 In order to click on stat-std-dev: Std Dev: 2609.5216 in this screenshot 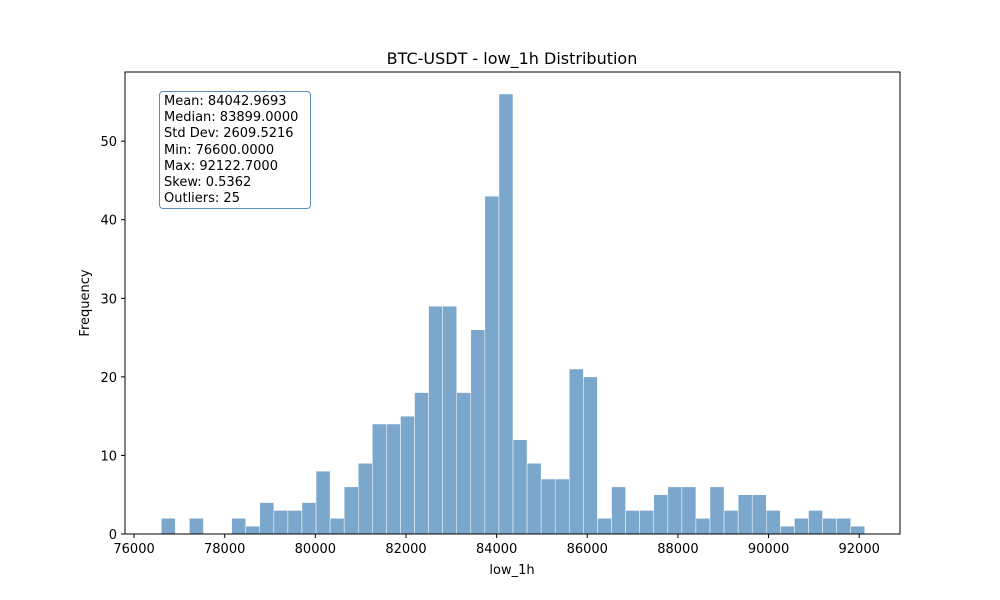, I will do `click(229, 134)`.